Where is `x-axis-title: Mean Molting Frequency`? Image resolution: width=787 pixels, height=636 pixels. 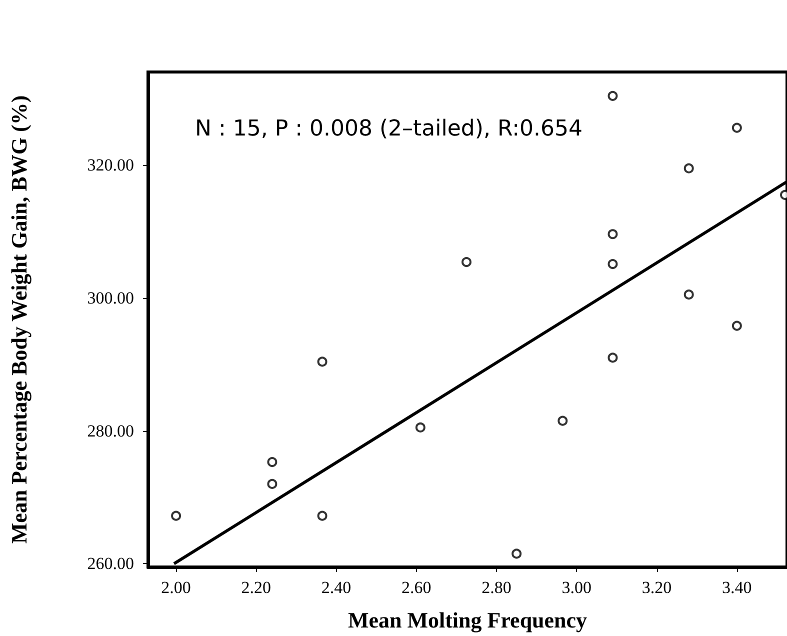
x-axis-title: Mean Molting Frequency is located at coordinates (468, 620).